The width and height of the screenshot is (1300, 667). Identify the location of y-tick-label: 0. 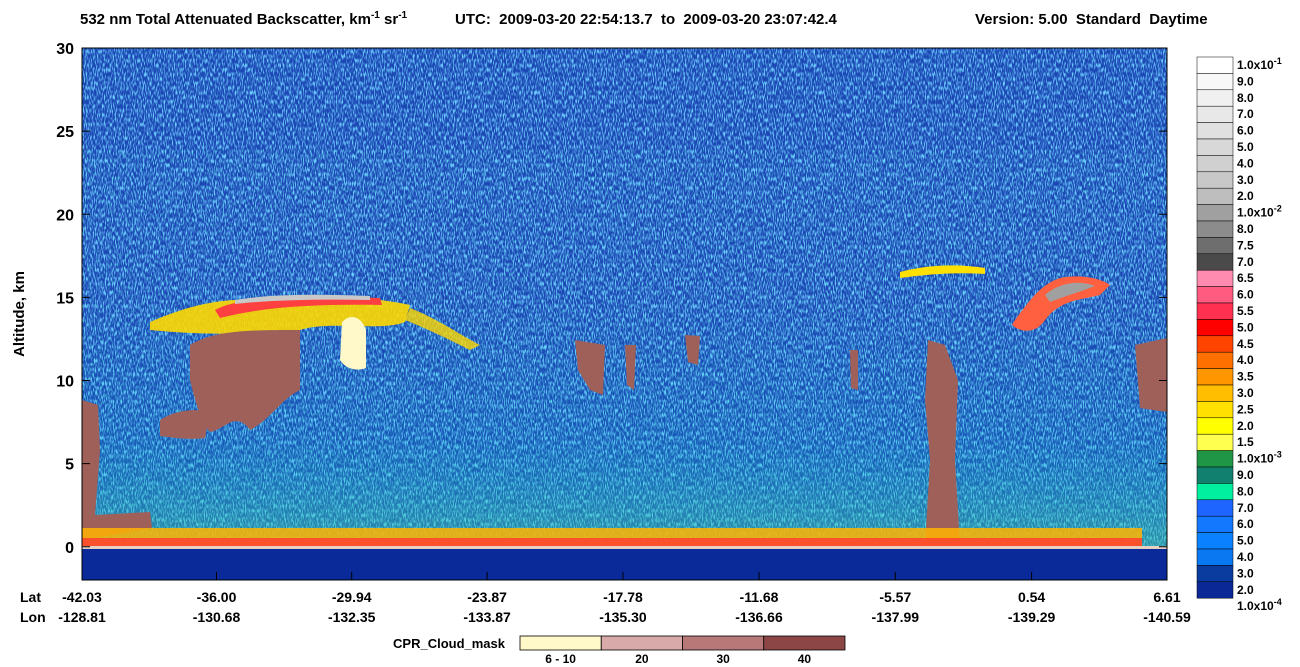
(69, 548).